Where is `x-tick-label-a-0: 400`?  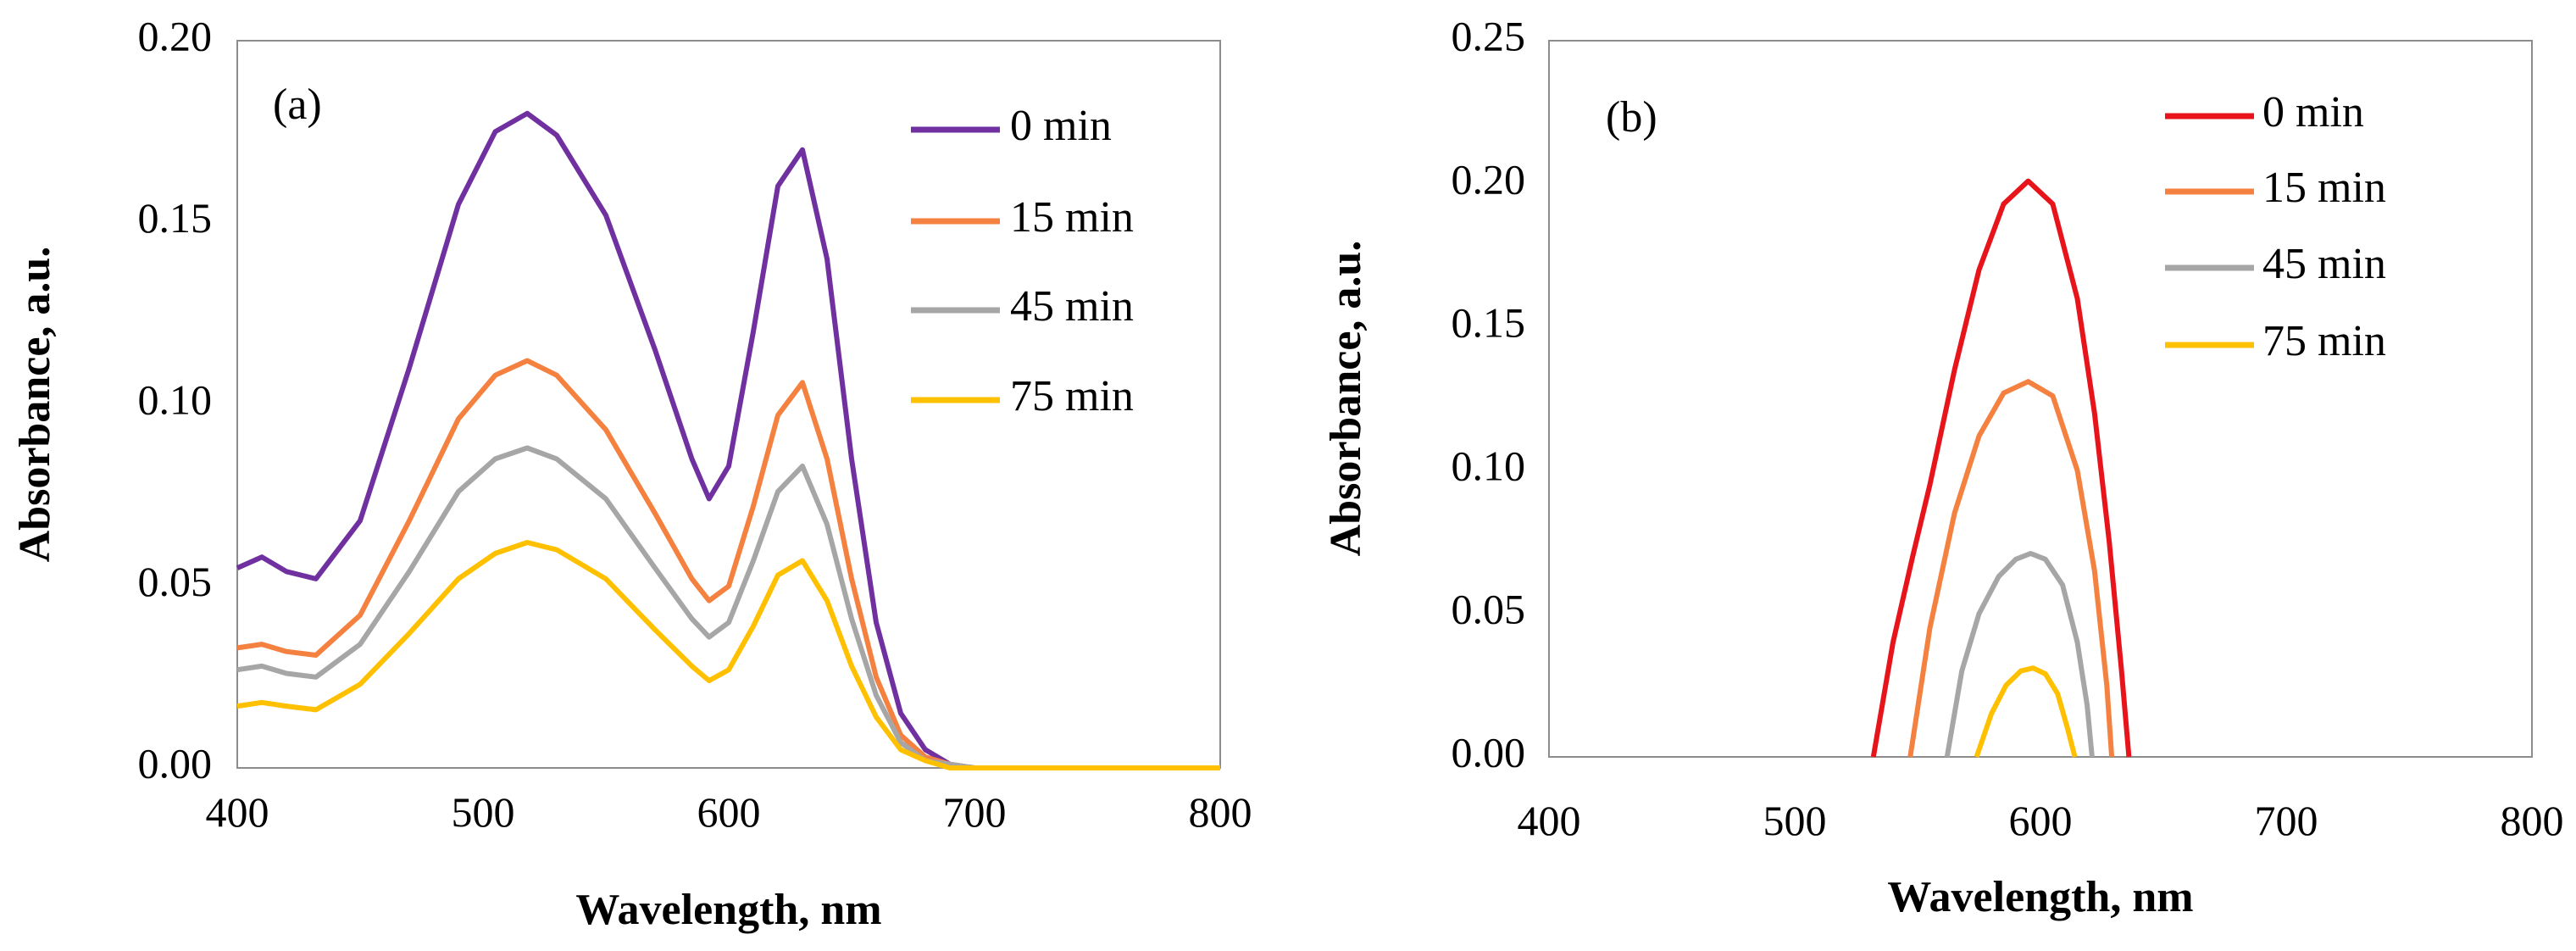
x-tick-label-a-0: 400 is located at coordinates (237, 812).